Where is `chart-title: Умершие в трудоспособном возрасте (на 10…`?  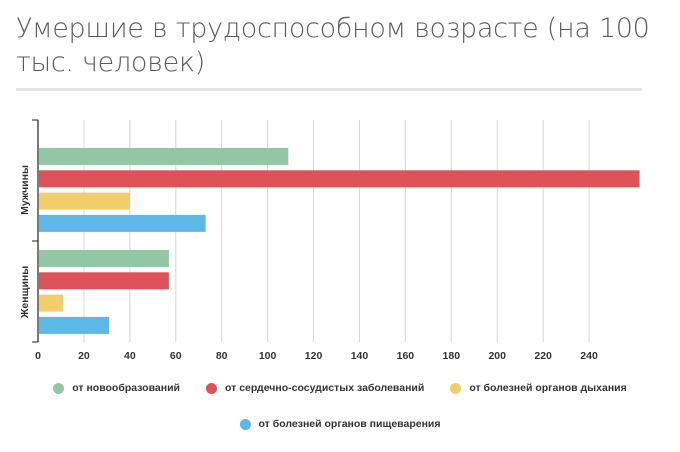
chart-title: Умершие в трудоспособном возрасте (на 10… is located at coordinates (333, 45).